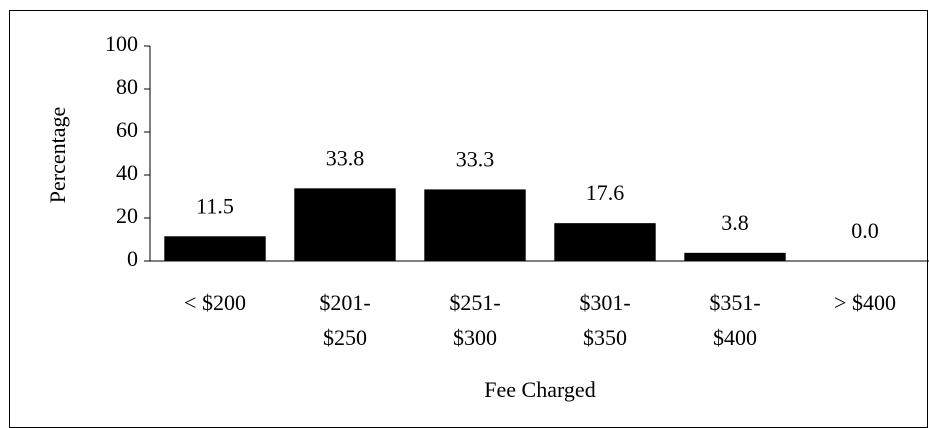  Describe the element at coordinates (865, 302) in the screenshot. I see `x-tick-label: > $400` at that location.